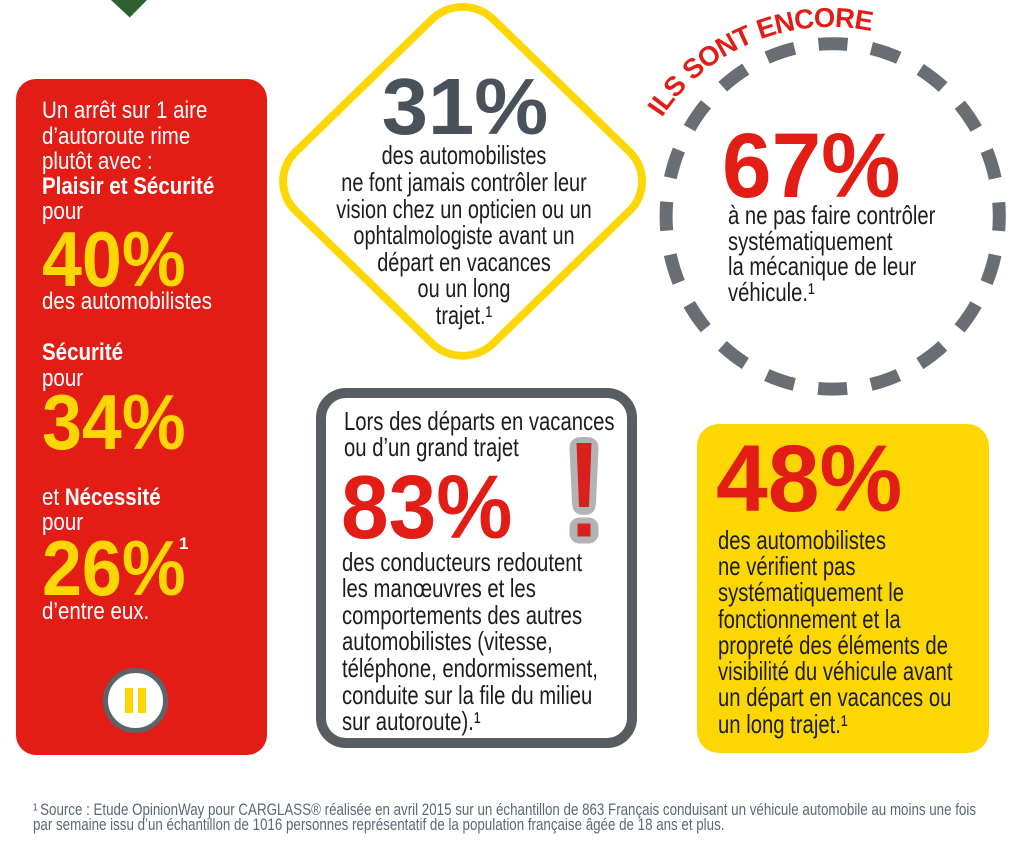  What do you see at coordinates (804, 18) in the screenshot?
I see `svg-text: C` at bounding box center [804, 18].